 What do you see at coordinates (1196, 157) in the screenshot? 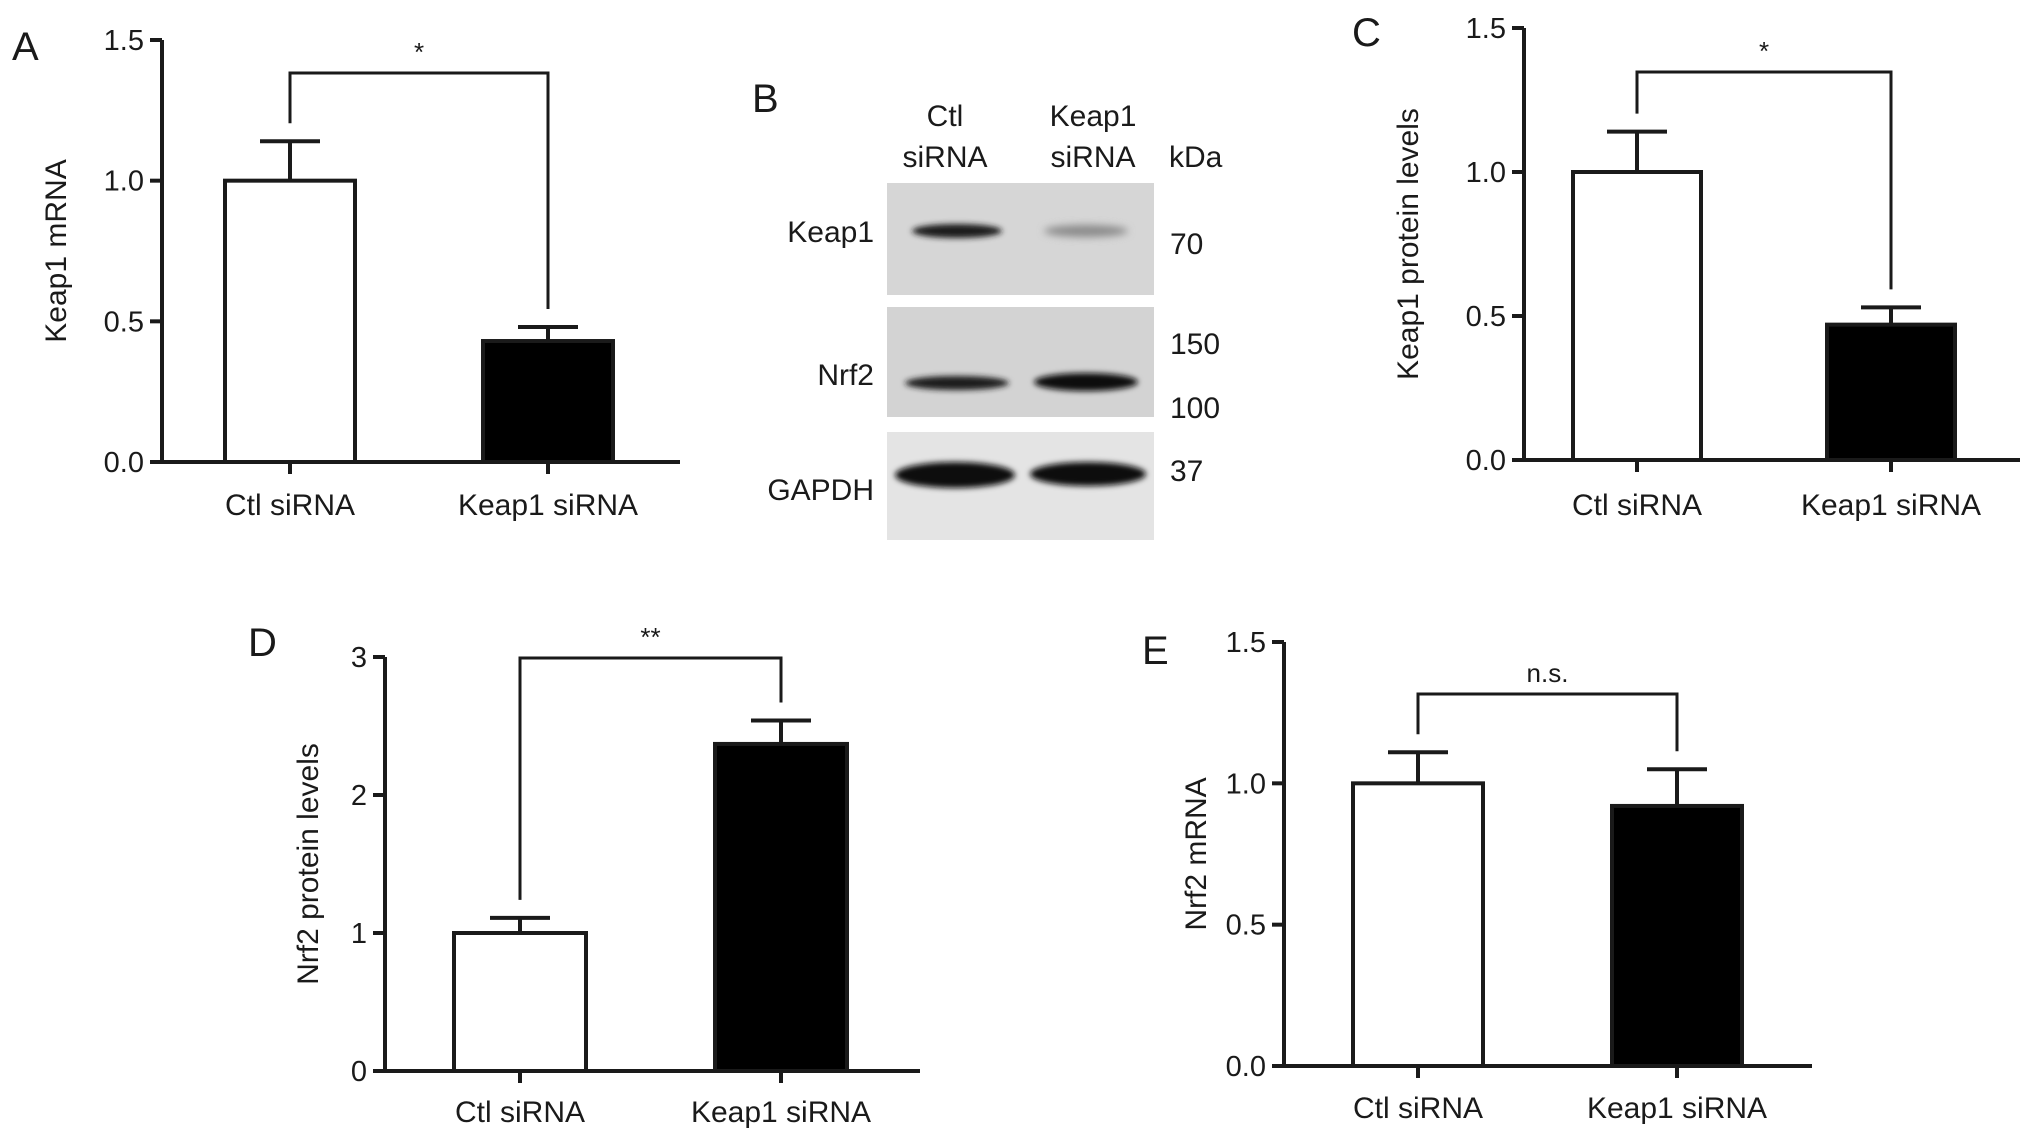
I see `kda-header: kDa` at bounding box center [1196, 157].